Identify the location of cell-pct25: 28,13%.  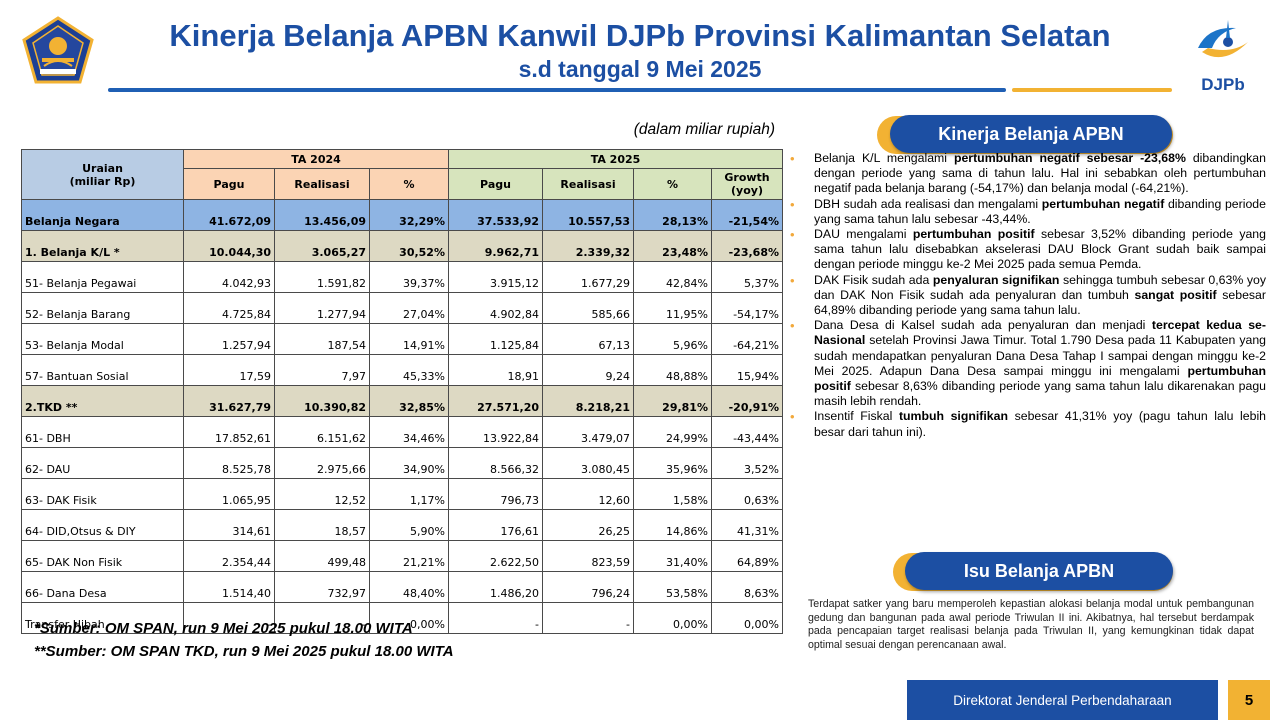
(672, 215).